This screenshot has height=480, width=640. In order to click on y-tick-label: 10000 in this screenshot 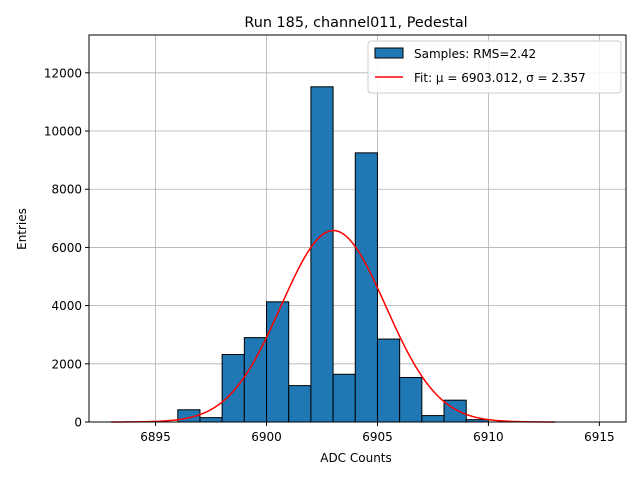, I will do `click(63, 132)`.